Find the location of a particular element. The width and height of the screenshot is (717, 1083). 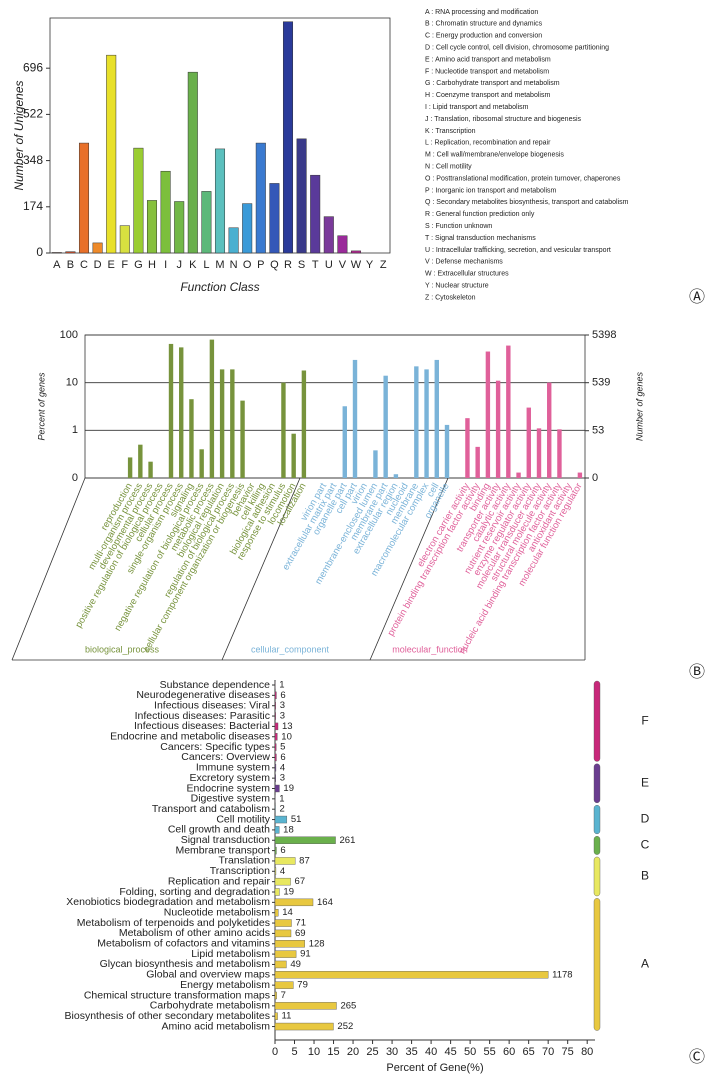

count-label: 6 is located at coordinates (282, 757).